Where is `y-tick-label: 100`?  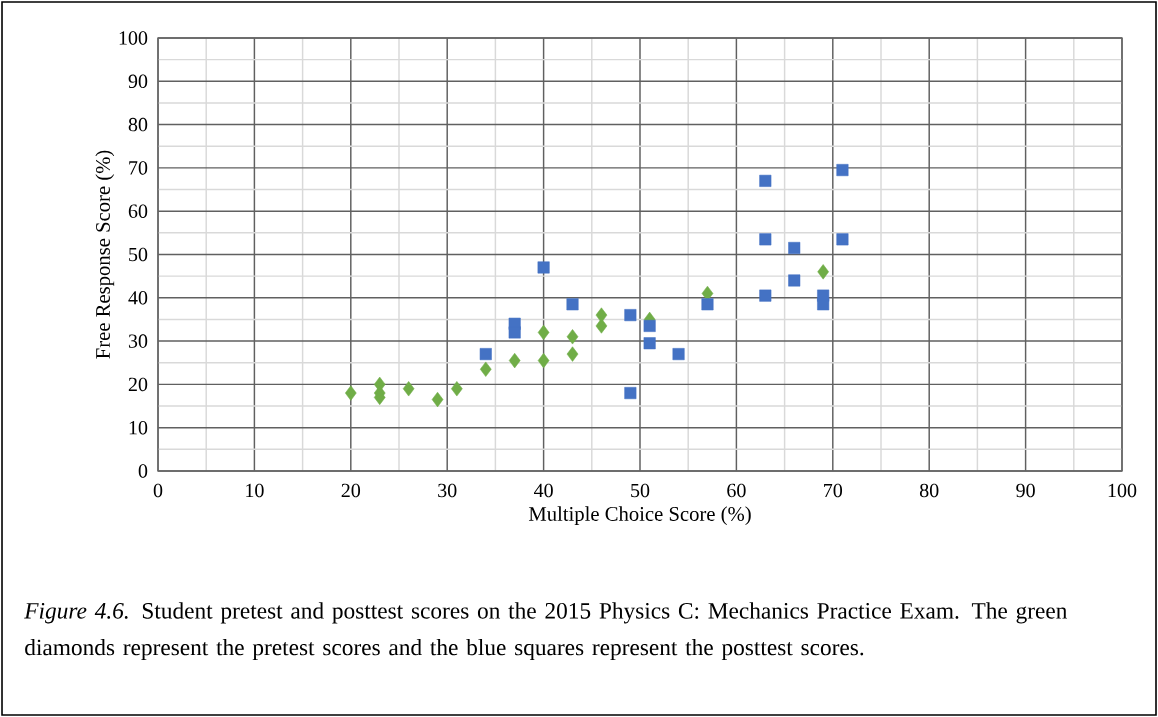 y-tick-label: 100 is located at coordinates (133, 38).